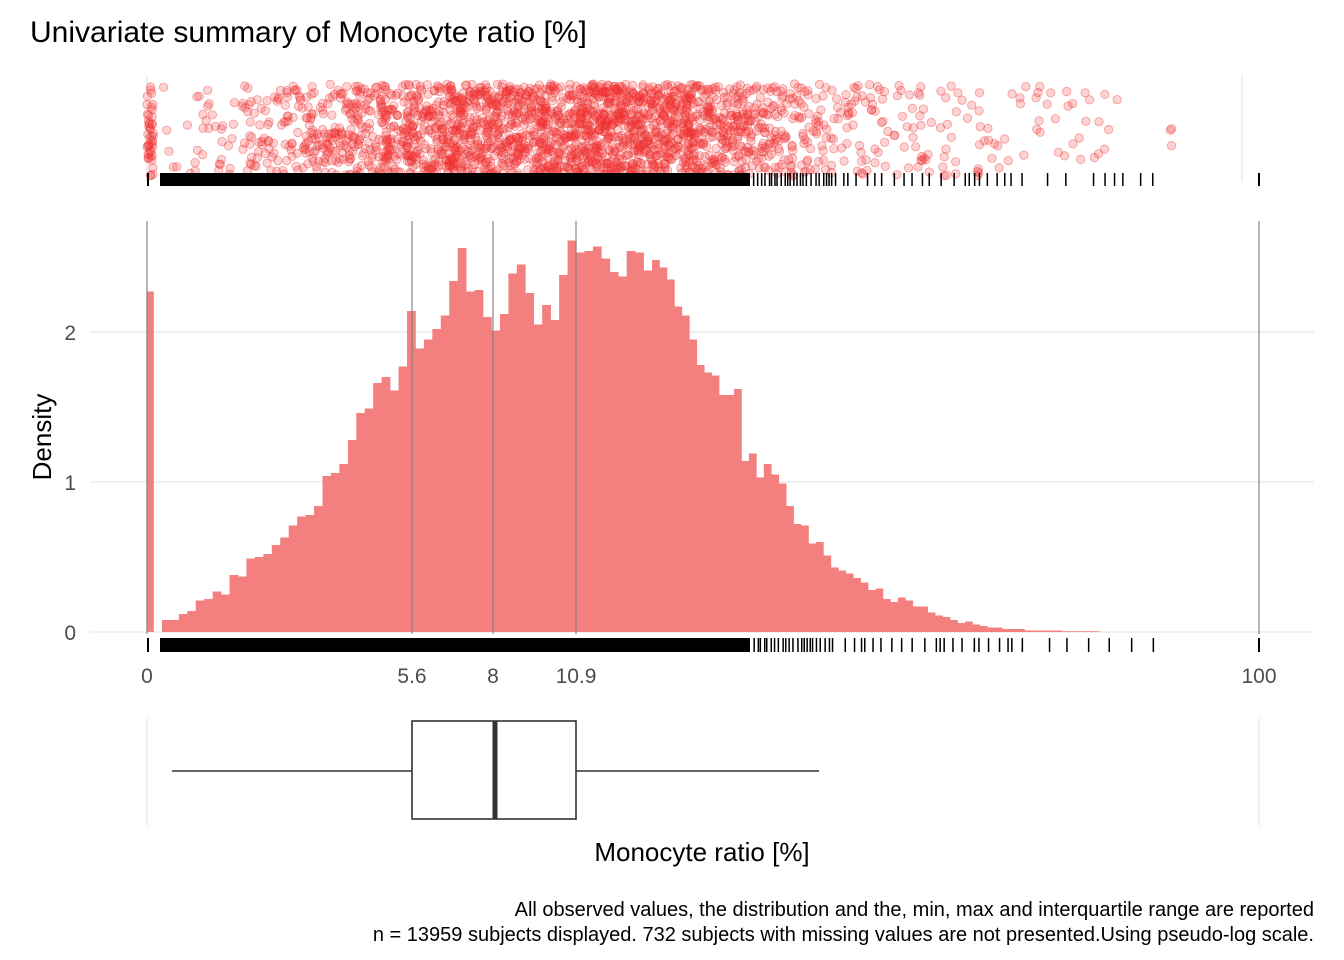 The height and width of the screenshot is (960, 1344). I want to click on x-tick-label: 100, so click(1258, 676).